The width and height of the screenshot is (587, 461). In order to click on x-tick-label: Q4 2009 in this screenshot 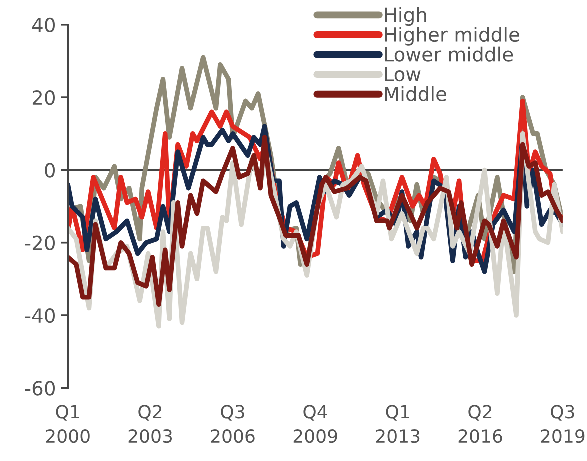, I will do `click(316, 424)`.